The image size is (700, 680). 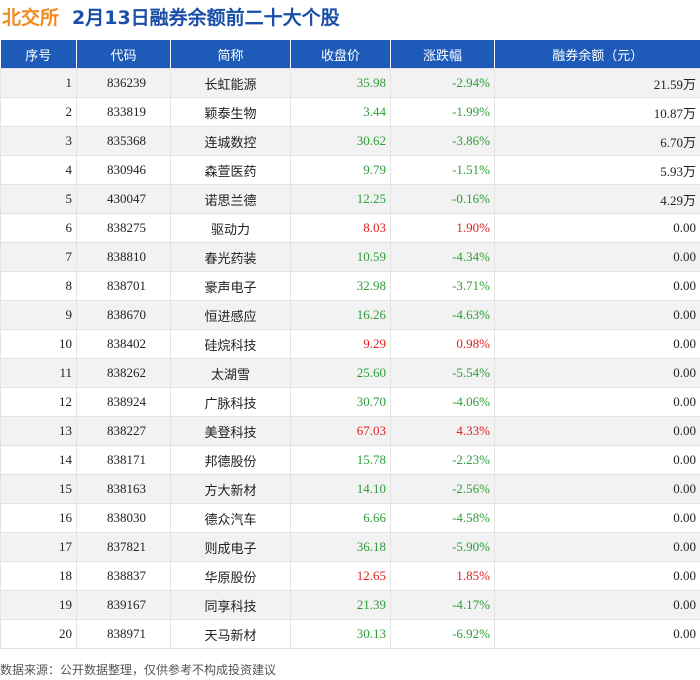 What do you see at coordinates (597, 199) in the screenshot?
I see `balance-cell: 4.29万` at bounding box center [597, 199].